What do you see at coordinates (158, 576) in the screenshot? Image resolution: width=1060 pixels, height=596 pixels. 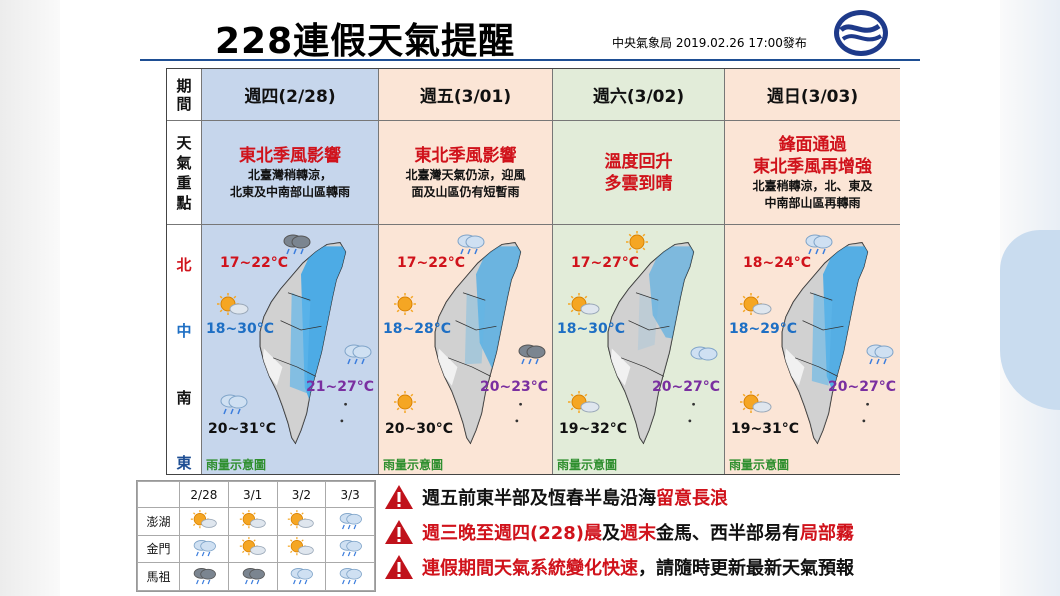 I see `island-name: 馬祖` at bounding box center [158, 576].